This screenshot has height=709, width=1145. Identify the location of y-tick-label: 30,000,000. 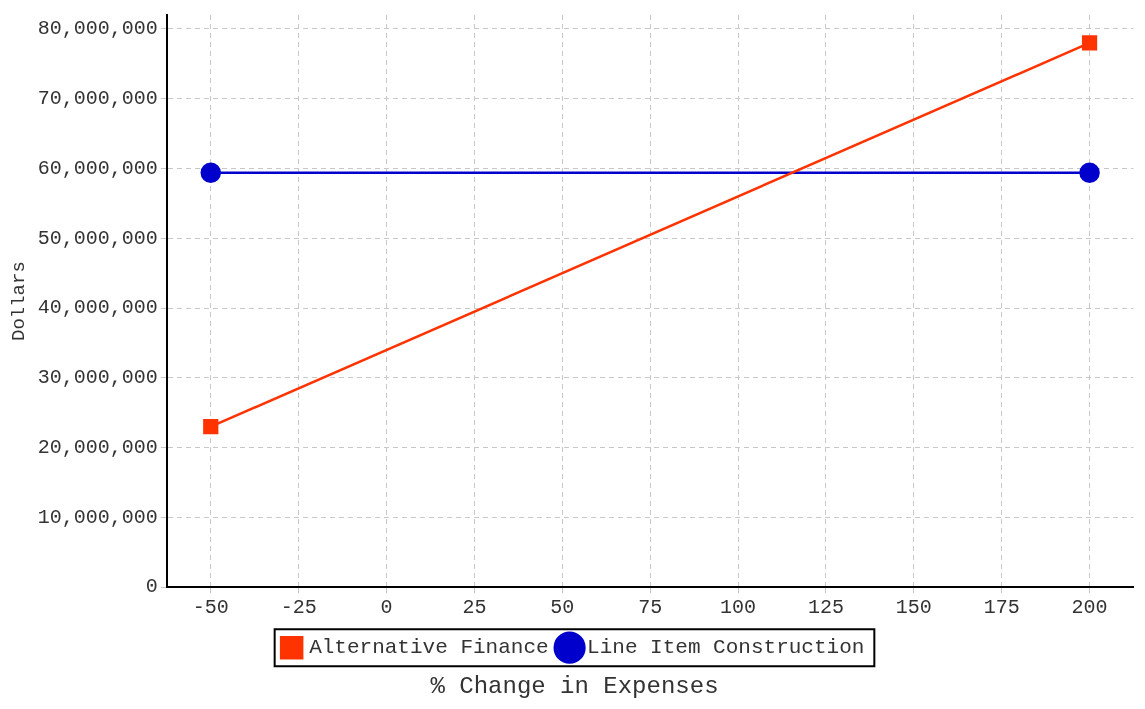
(97, 378).